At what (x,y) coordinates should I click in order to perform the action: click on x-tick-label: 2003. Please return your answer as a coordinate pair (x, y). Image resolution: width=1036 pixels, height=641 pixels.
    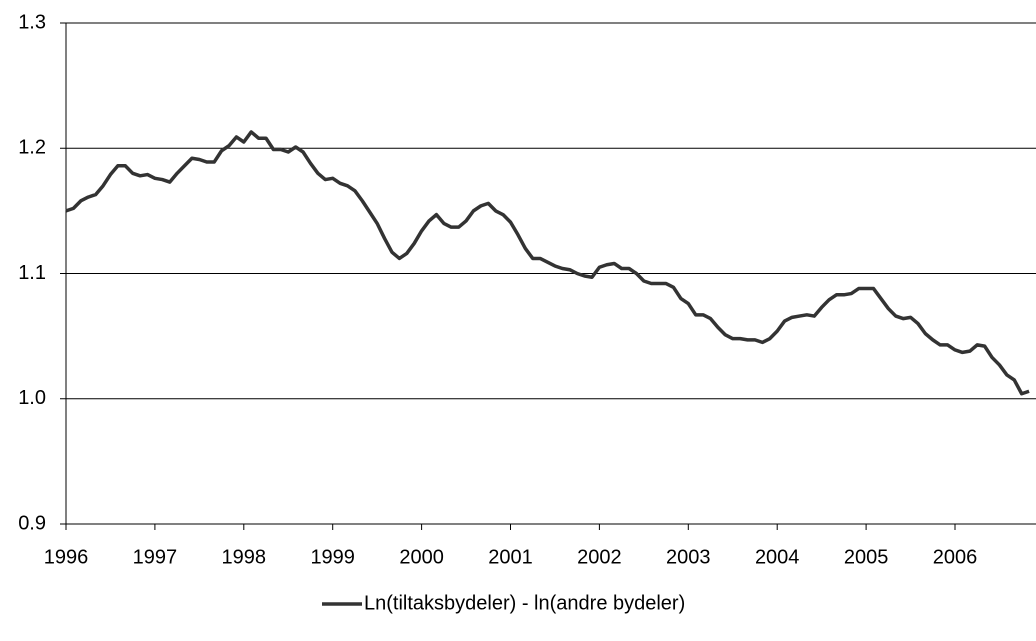
    Looking at the image, I should click on (688, 557).